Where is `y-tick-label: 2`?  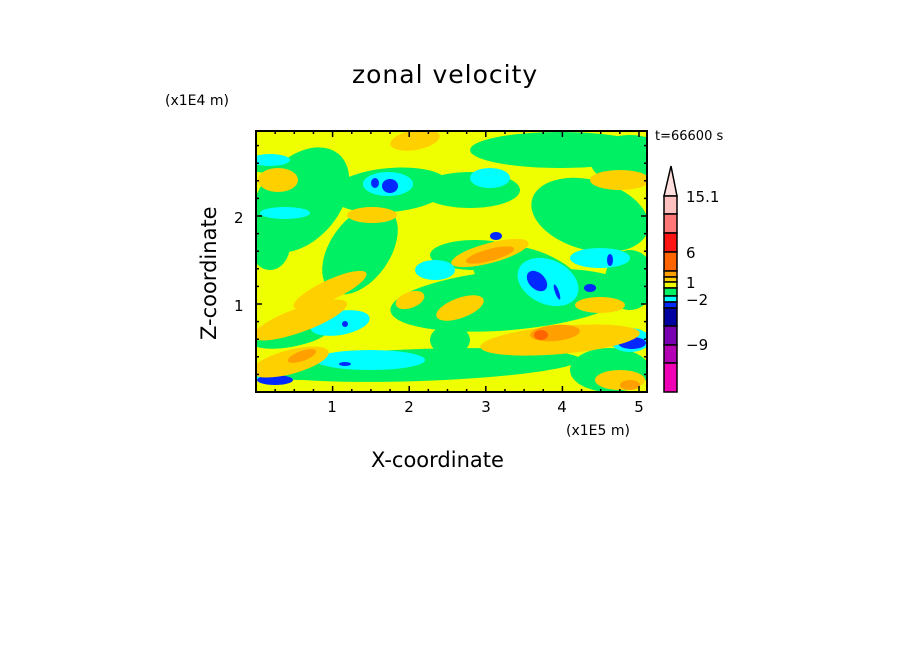 y-tick-label: 2 is located at coordinates (239, 218).